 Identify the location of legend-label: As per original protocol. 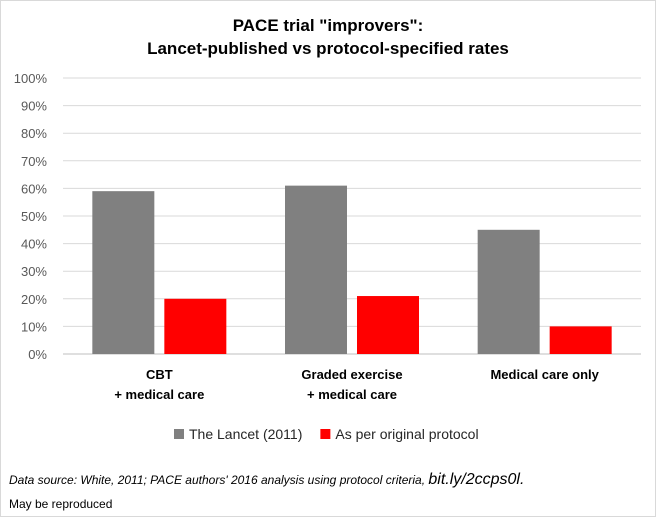
(406, 434).